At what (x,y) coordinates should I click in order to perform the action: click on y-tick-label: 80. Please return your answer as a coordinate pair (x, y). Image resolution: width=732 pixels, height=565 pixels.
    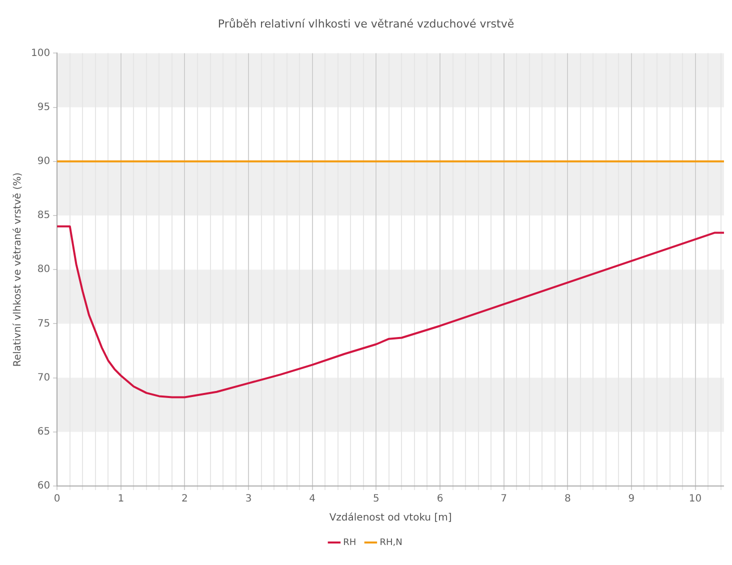
    Looking at the image, I should click on (43, 270).